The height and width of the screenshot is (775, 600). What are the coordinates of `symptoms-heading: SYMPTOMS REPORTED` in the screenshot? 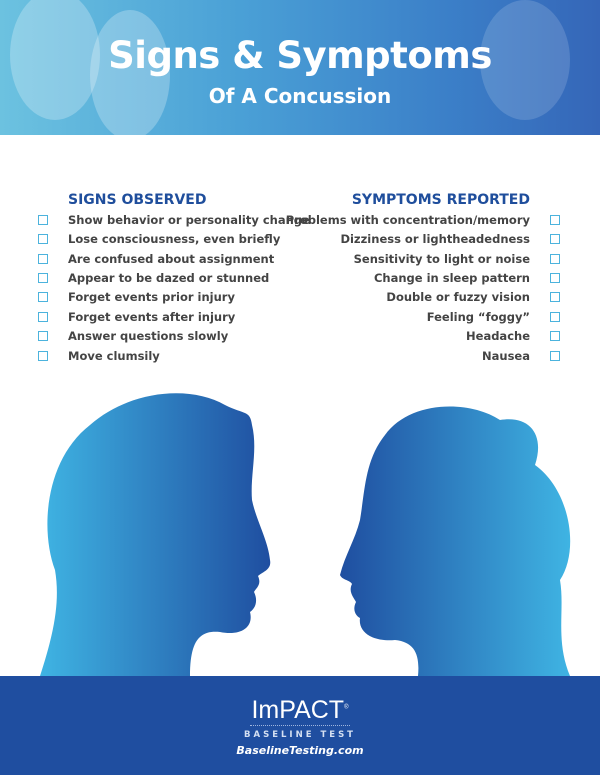 It's located at (440, 200).